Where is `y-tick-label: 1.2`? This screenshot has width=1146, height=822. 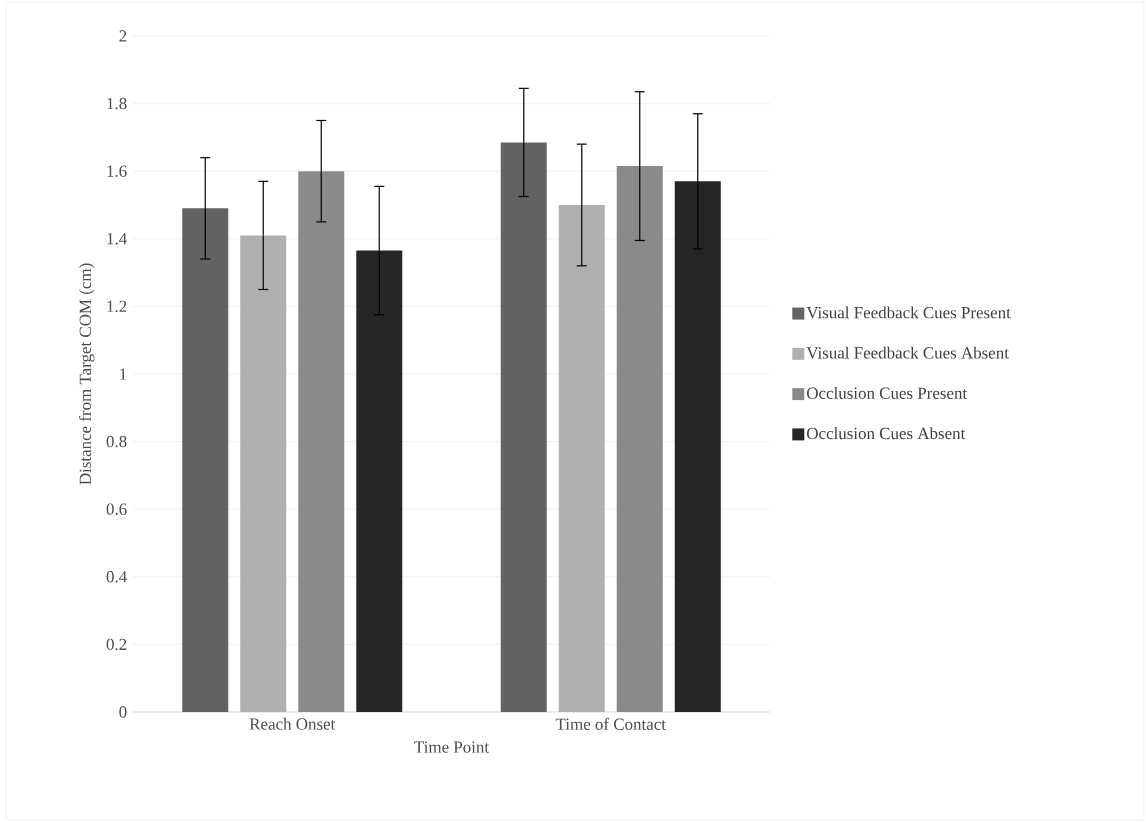 y-tick-label: 1.2 is located at coordinates (117, 306).